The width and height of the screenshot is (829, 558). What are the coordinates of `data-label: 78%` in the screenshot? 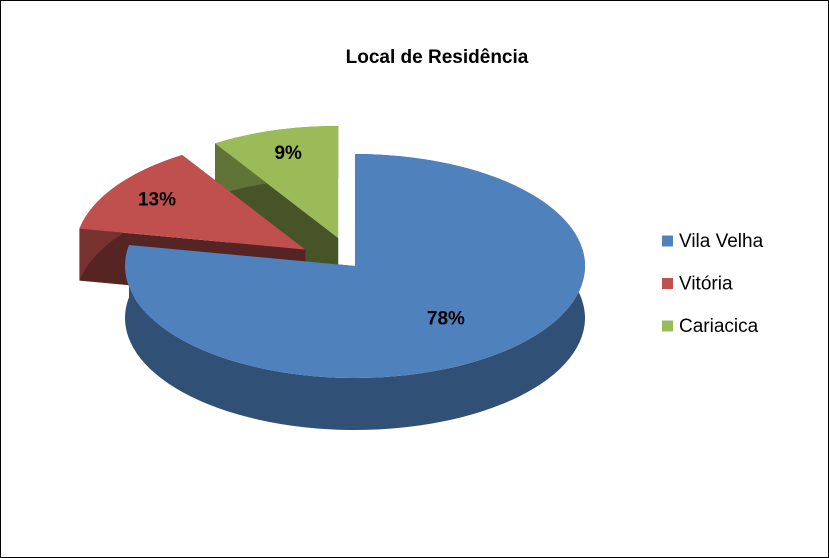 It's located at (446, 319).